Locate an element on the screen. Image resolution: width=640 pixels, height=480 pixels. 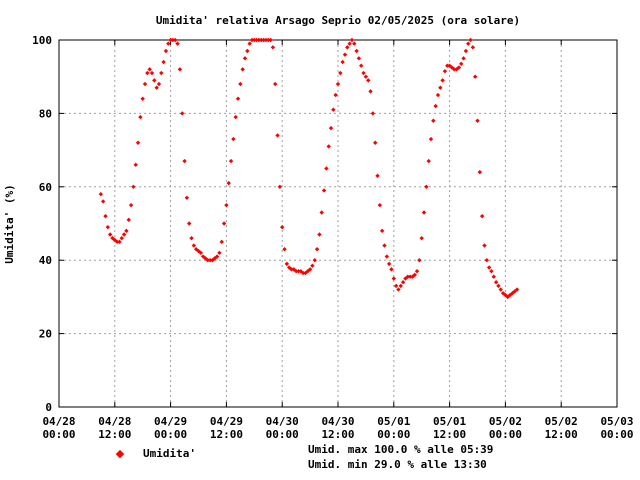
y-tick-label: 0 is located at coordinates (48, 407).